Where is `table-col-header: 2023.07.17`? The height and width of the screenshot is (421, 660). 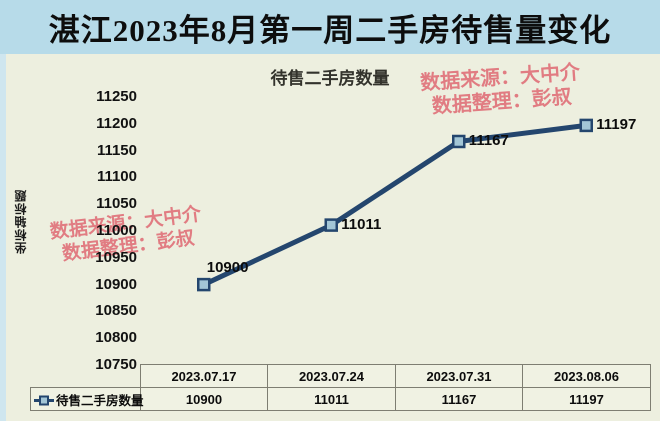 table-col-header: 2023.07.17 is located at coordinates (204, 376).